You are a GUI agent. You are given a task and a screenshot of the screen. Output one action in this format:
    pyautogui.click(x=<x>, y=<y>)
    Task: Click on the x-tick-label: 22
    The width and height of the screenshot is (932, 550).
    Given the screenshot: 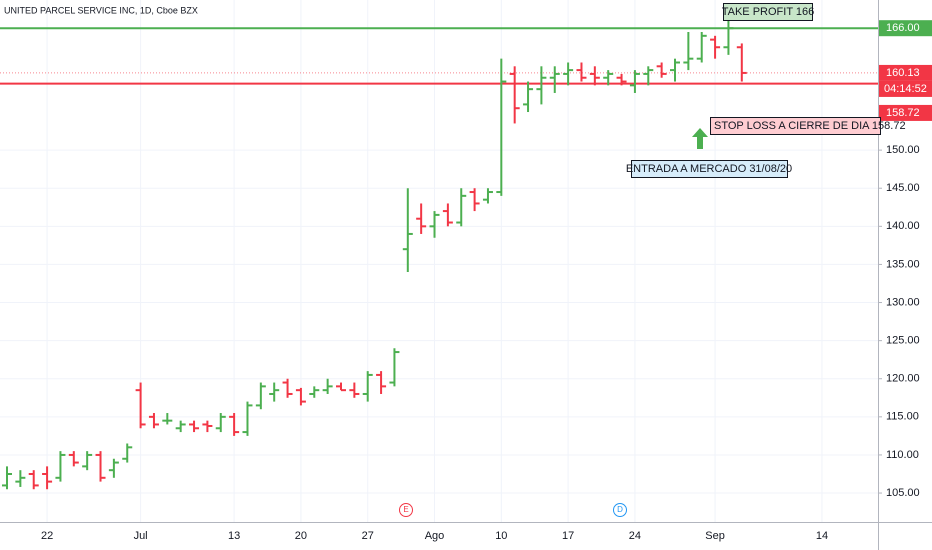 What is the action you would take?
    pyautogui.click(x=47, y=536)
    